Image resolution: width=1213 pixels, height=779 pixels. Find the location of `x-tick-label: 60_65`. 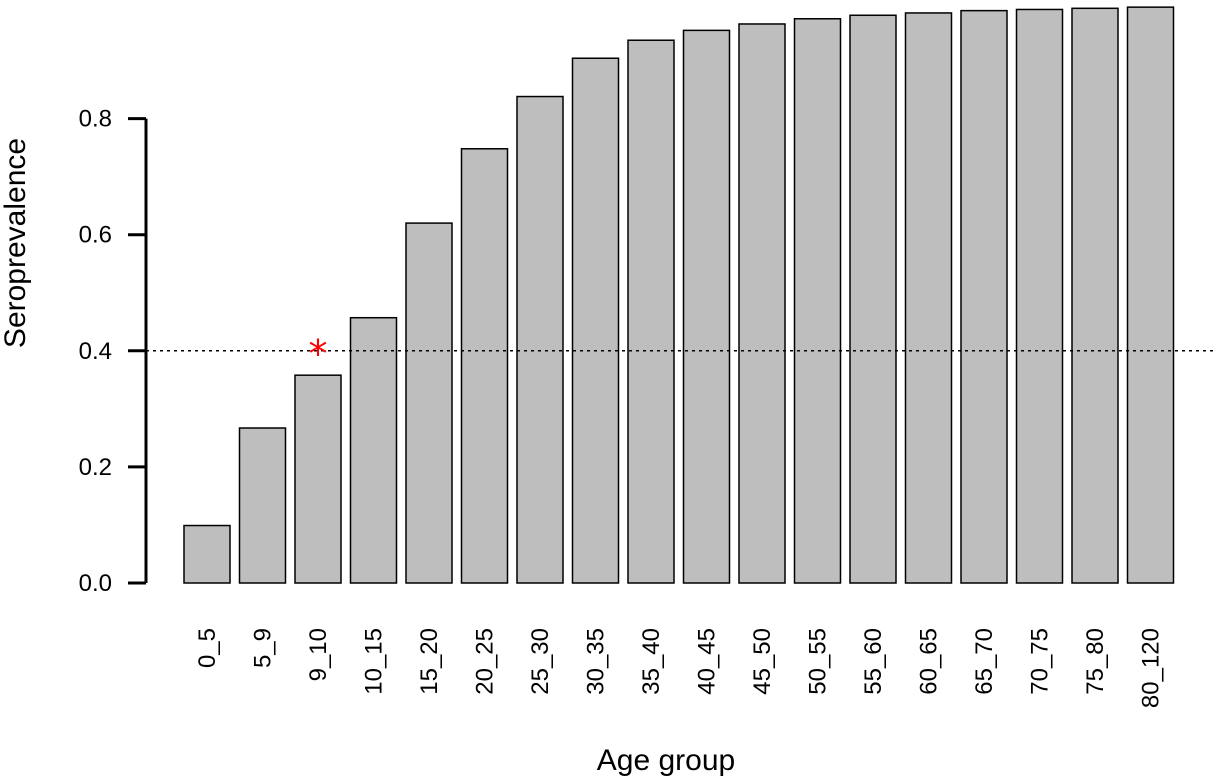

x-tick-label: 60_65 is located at coordinates (929, 661).